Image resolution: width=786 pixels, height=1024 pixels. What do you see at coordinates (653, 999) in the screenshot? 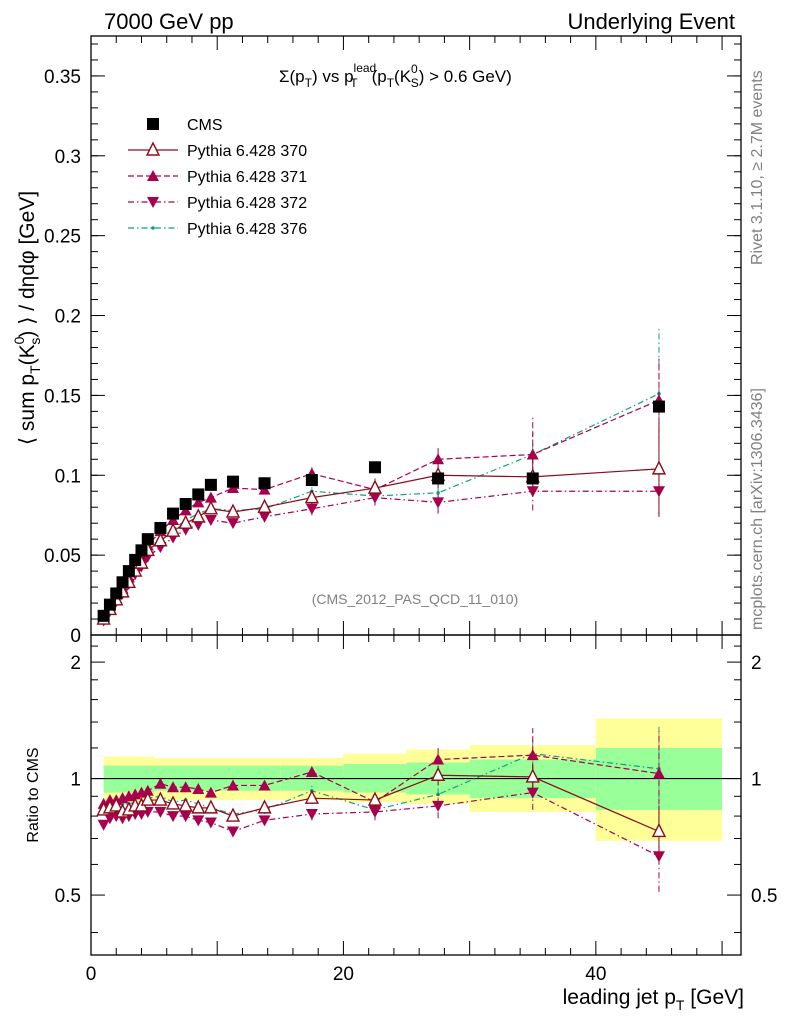
I see `x-axis-label: leading jet pT [GeV]` at bounding box center [653, 999].